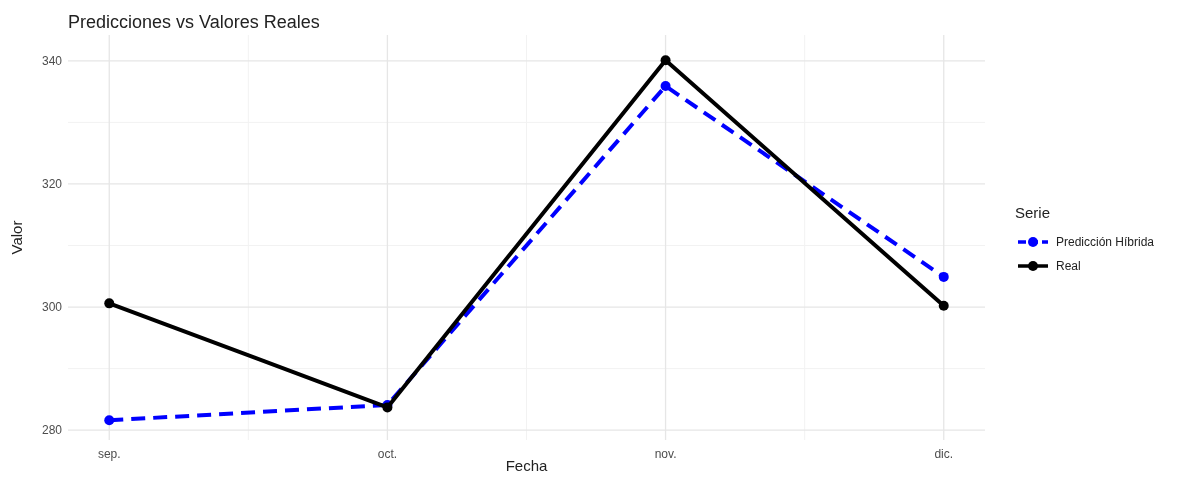 This screenshot has height=479, width=1200. I want to click on y-tick-label: 340, so click(52, 61).